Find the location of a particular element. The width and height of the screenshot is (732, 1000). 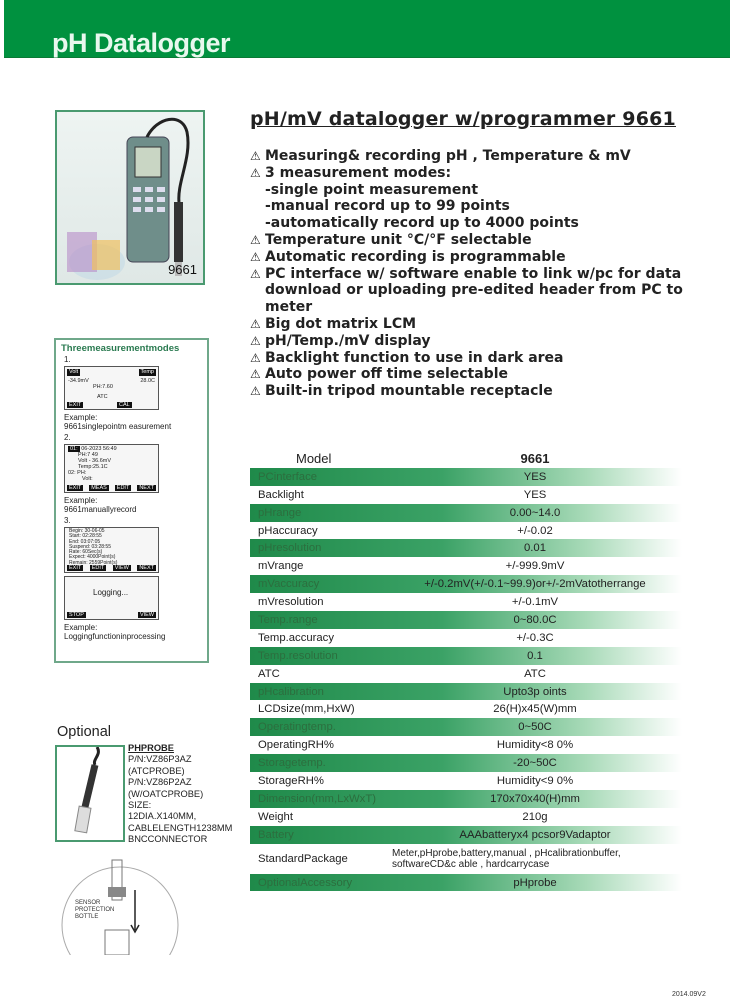

spec-header-label: Model is located at coordinates (314, 459).